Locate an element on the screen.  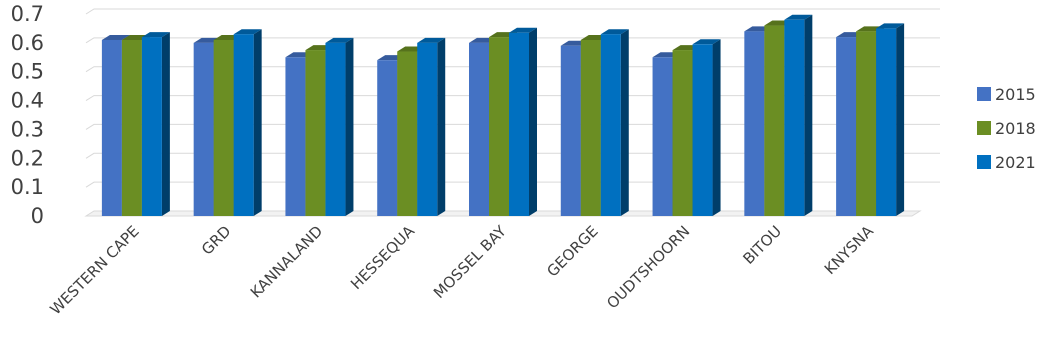
legend-label: 2018 is located at coordinates (1015, 128).